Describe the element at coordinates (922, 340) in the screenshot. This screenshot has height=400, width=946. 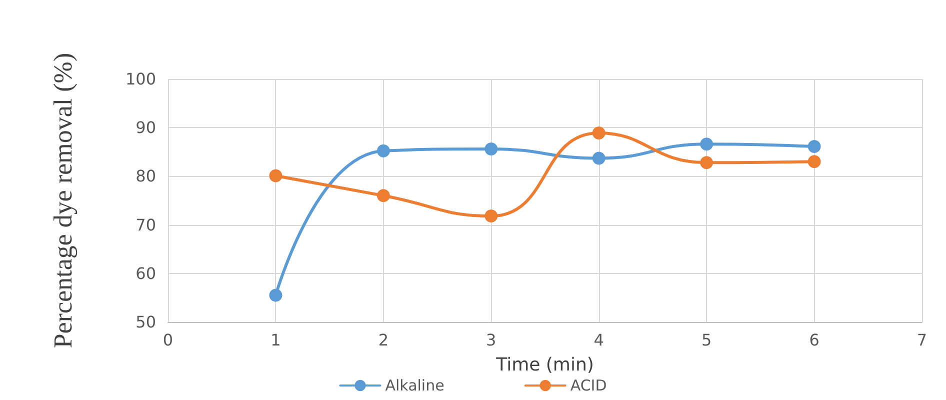
I see `x-tick-label: 7` at that location.